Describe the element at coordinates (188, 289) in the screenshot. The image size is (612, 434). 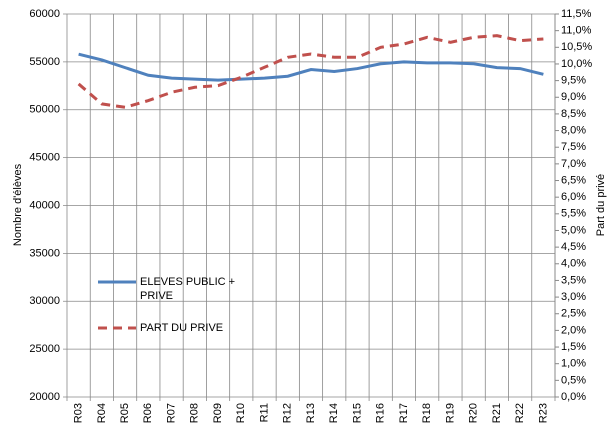
I see `legend-label: ELEVES PUBLIC + PRIVE` at that location.